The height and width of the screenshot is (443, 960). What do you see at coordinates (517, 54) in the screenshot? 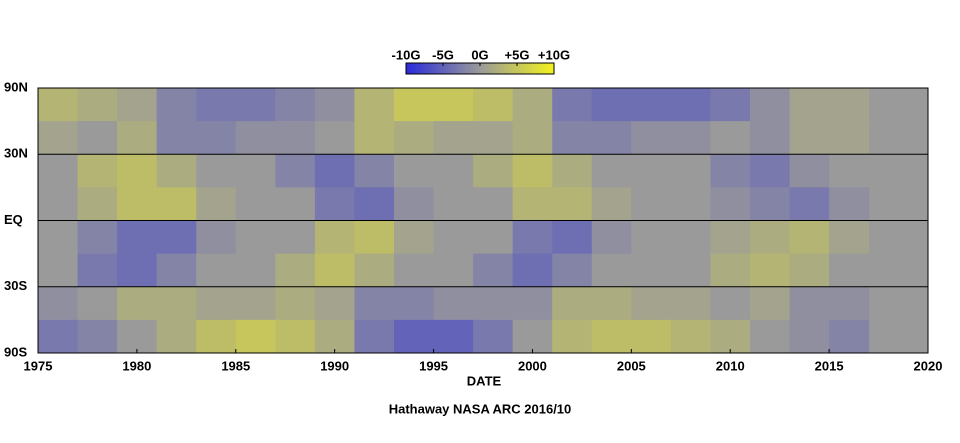
I see `colorbar-tick-label: +5G` at bounding box center [517, 54].